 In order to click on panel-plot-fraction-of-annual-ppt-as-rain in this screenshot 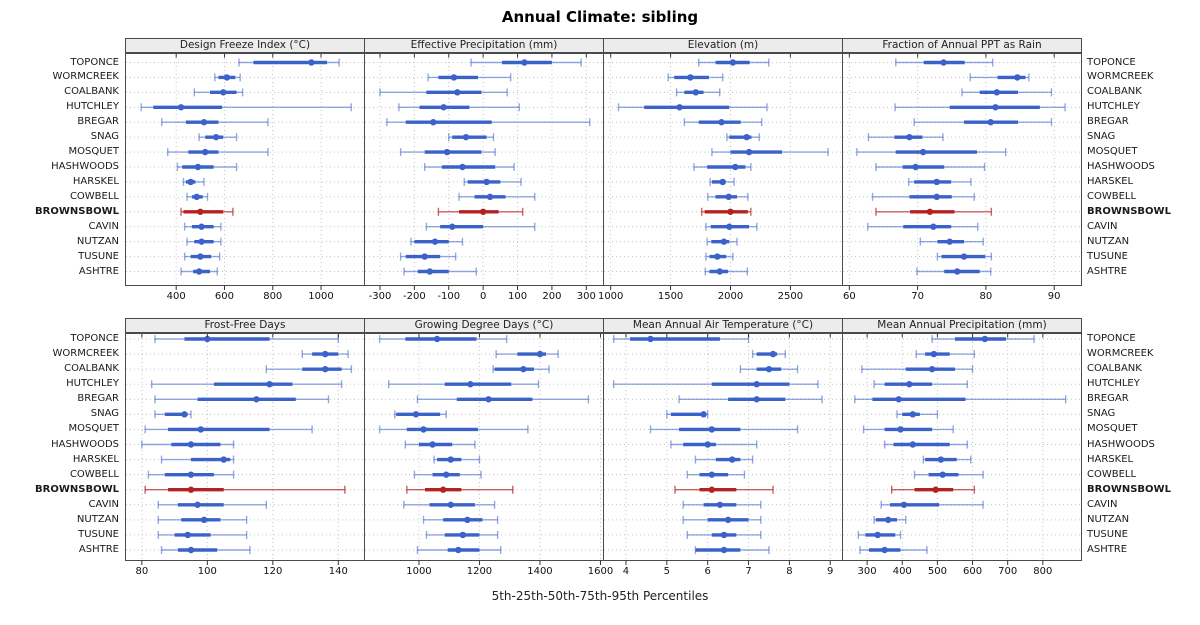, I will do `click(962, 171)`.